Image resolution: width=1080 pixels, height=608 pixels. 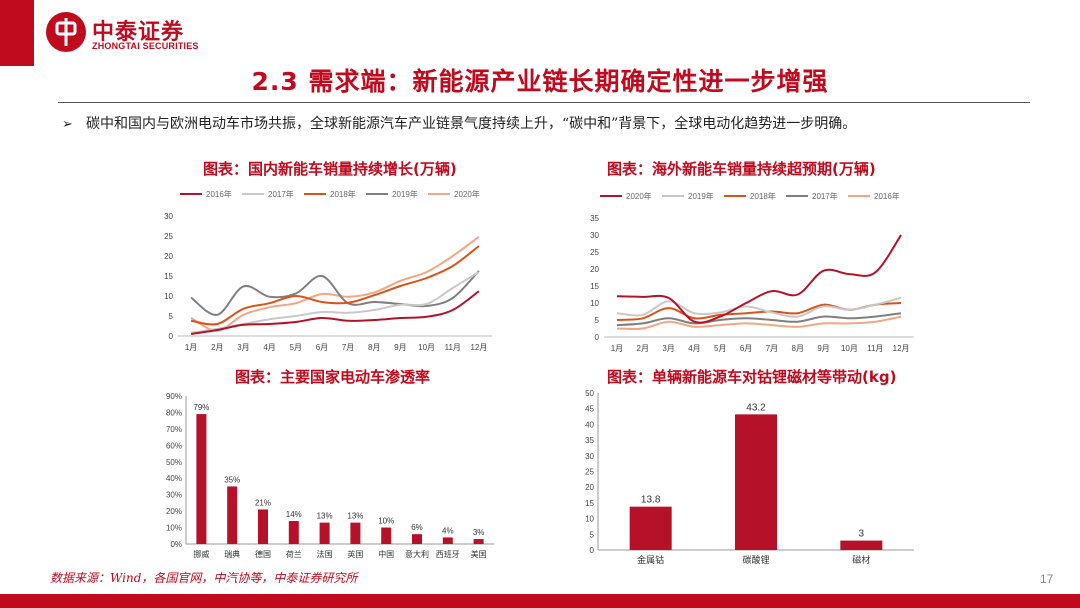 I want to click on x-tick-label: 法国, so click(x=325, y=554).